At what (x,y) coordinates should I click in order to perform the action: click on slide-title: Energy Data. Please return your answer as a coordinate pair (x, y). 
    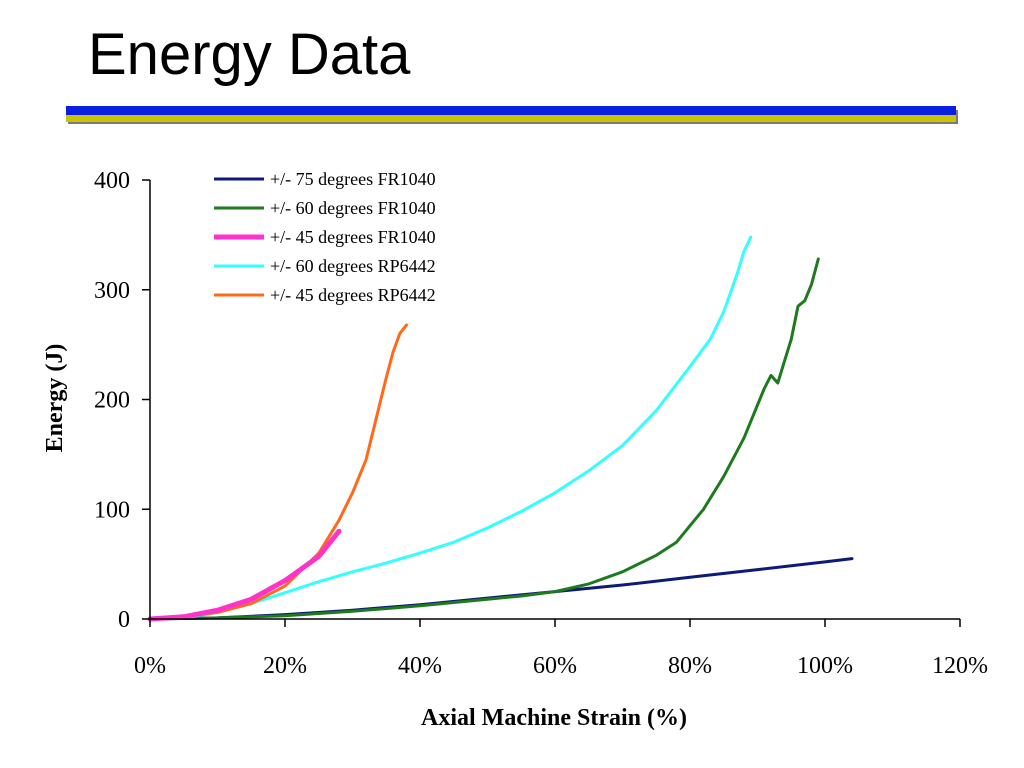
    Looking at the image, I should click on (249, 54).